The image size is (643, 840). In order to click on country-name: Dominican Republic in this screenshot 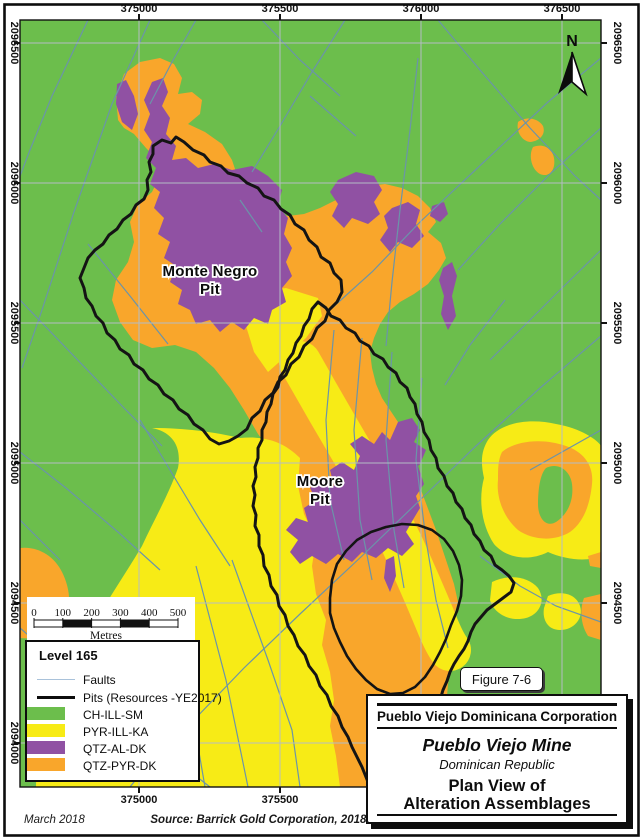, I will do `click(497, 764)`.